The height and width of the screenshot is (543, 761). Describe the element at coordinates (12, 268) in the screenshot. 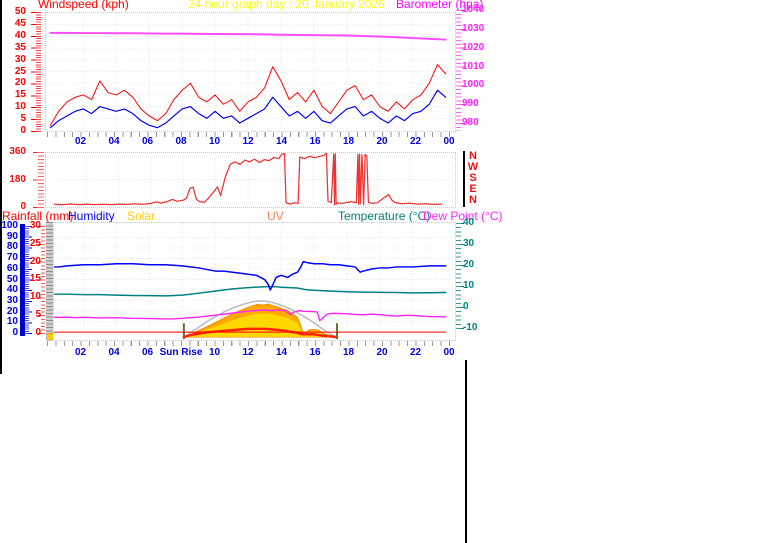

I see `axis-tick-label: 60` at that location.